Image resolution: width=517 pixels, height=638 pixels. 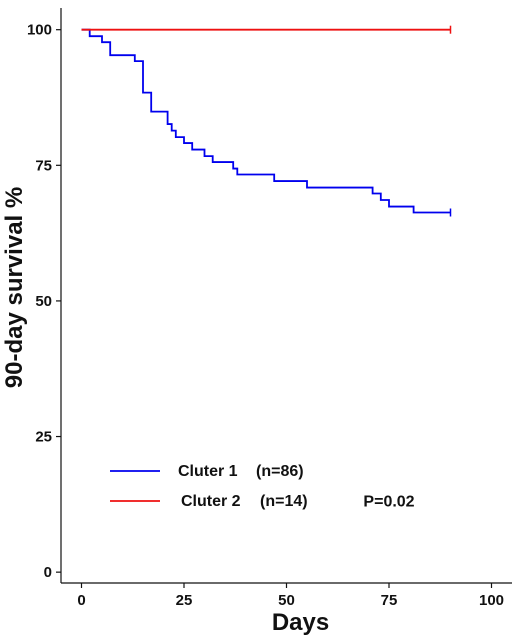 What do you see at coordinates (184, 600) in the screenshot?
I see `x-tick-label: 25` at bounding box center [184, 600].